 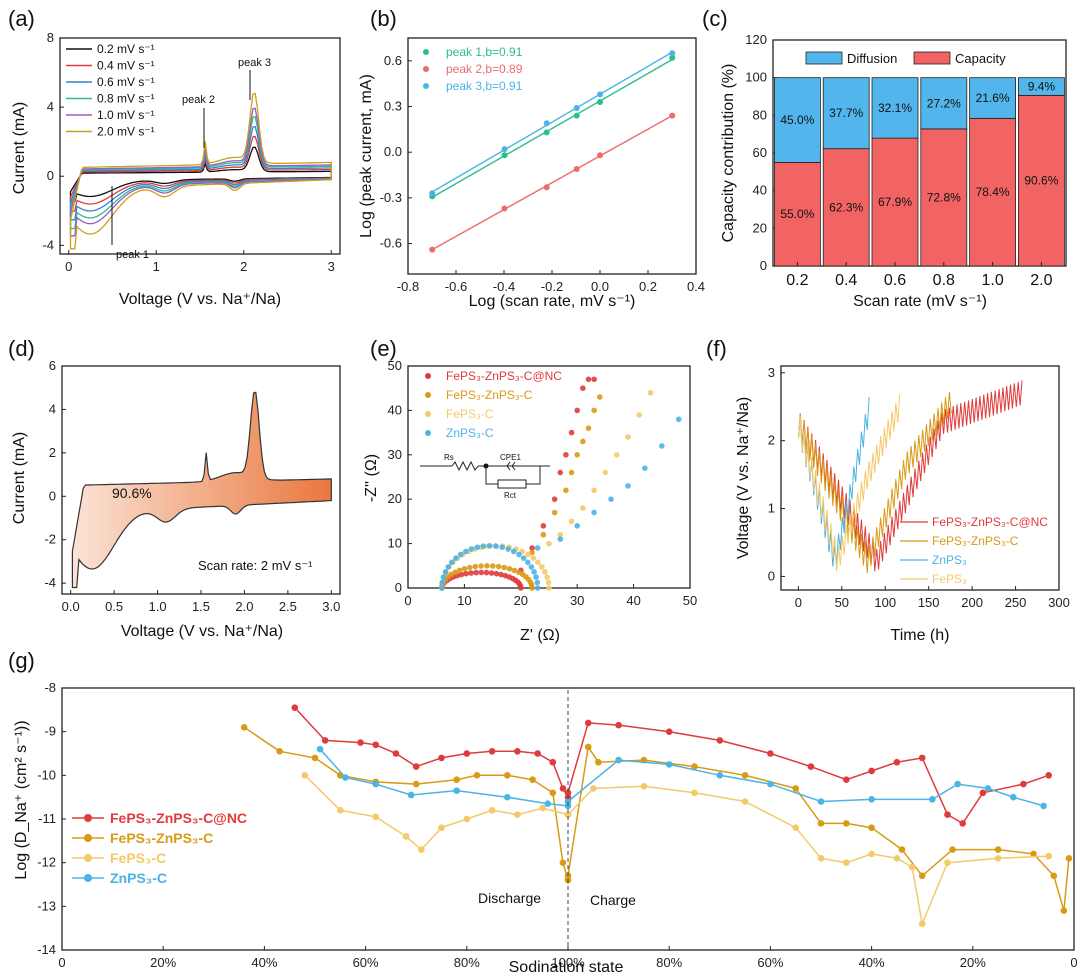 I want to click on f-xtick-label: 100, so click(x=885, y=602).